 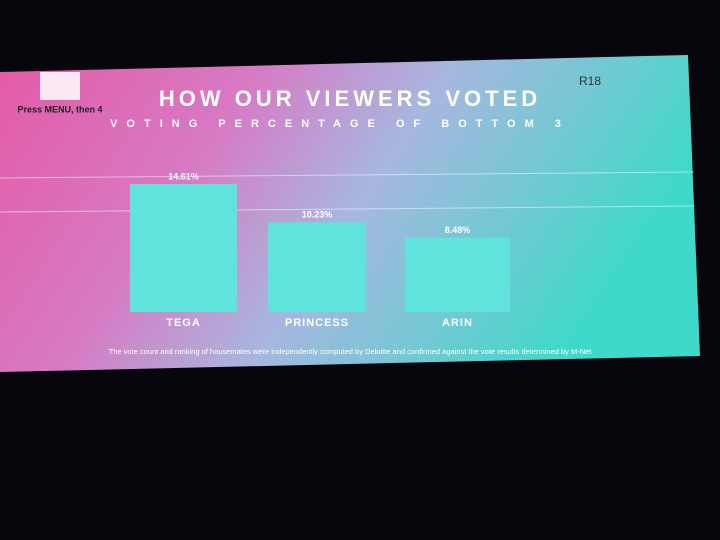 What do you see at coordinates (590, 81) in the screenshot?
I see `rating-badge: R18` at bounding box center [590, 81].